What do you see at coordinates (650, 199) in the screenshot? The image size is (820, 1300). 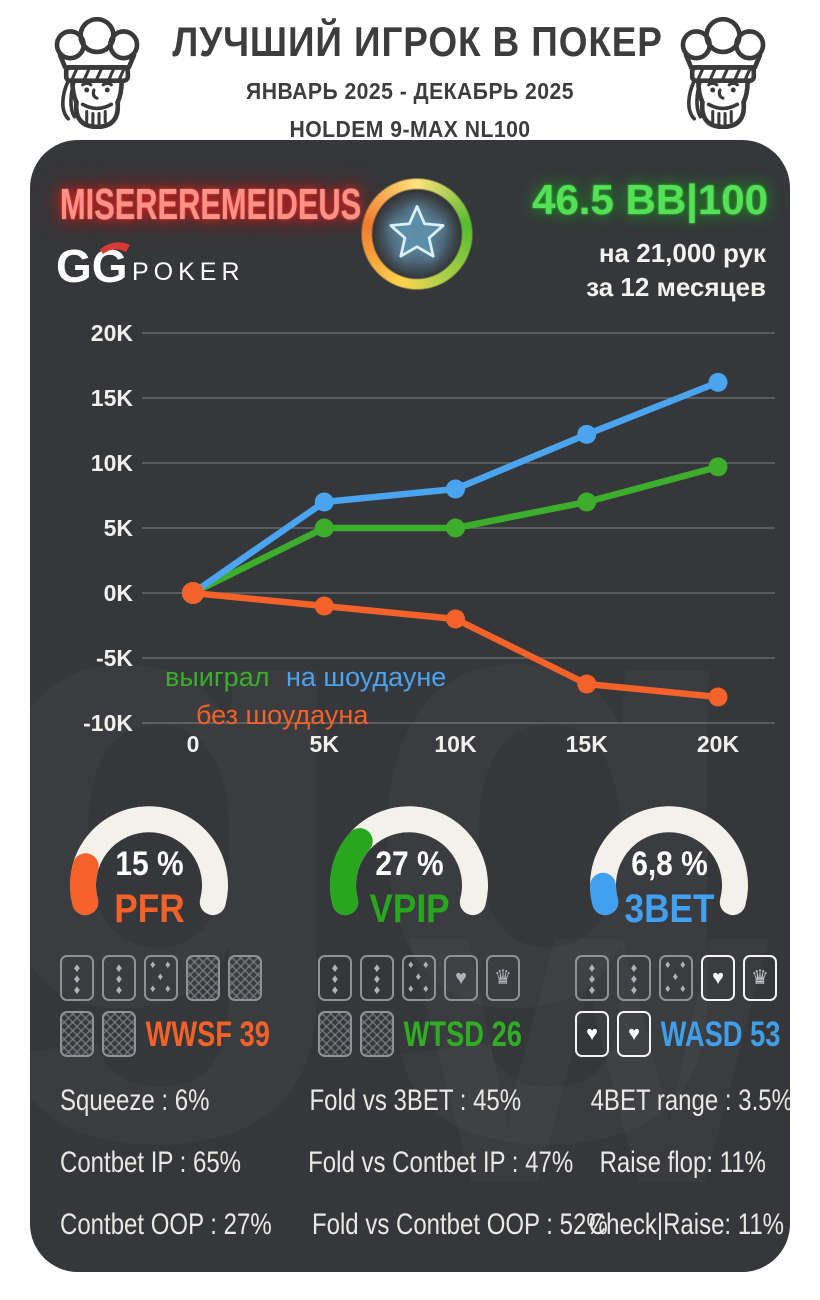 I see `winrate-value: 46.5 BB|100` at bounding box center [650, 199].